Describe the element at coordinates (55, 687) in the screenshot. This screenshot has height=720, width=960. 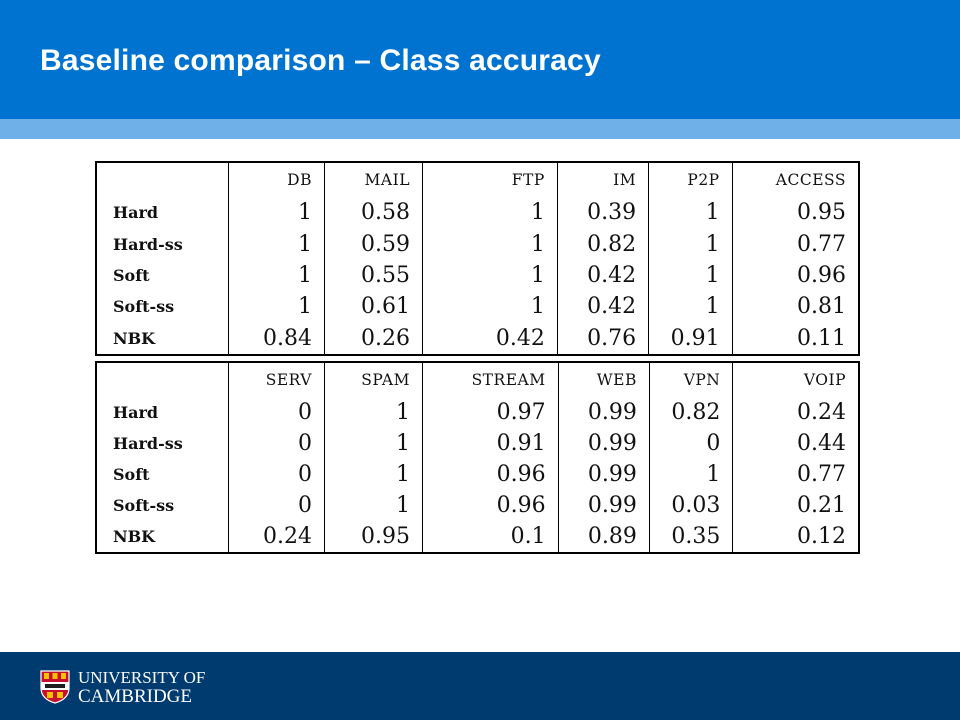
I see `cambridge-crest-icon` at that location.